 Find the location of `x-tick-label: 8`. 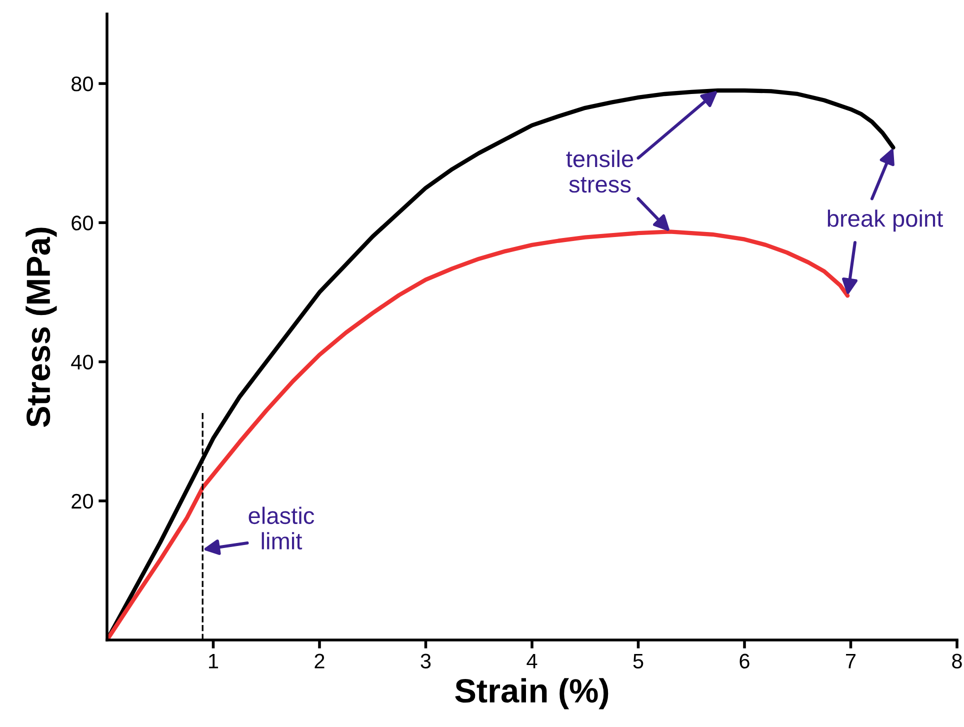

x-tick-label: 8 is located at coordinates (957, 661).